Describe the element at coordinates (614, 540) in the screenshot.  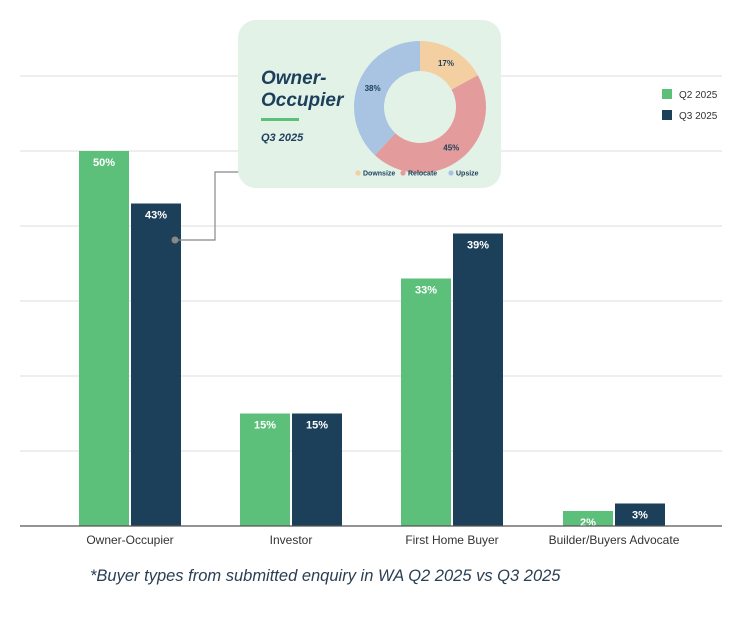
I see `category-label-3: Builder/Buyers Advocate` at that location.